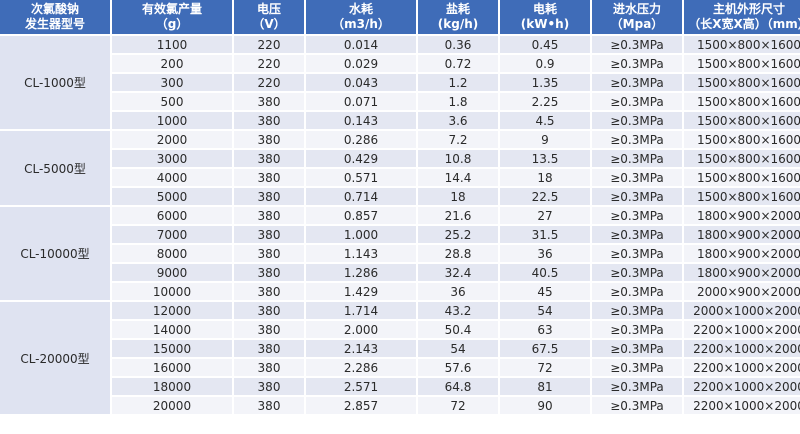 This screenshot has height=434, width=800. Describe the element at coordinates (172, 101) in the screenshot. I see `cell-chlorine-output: 500` at that location.